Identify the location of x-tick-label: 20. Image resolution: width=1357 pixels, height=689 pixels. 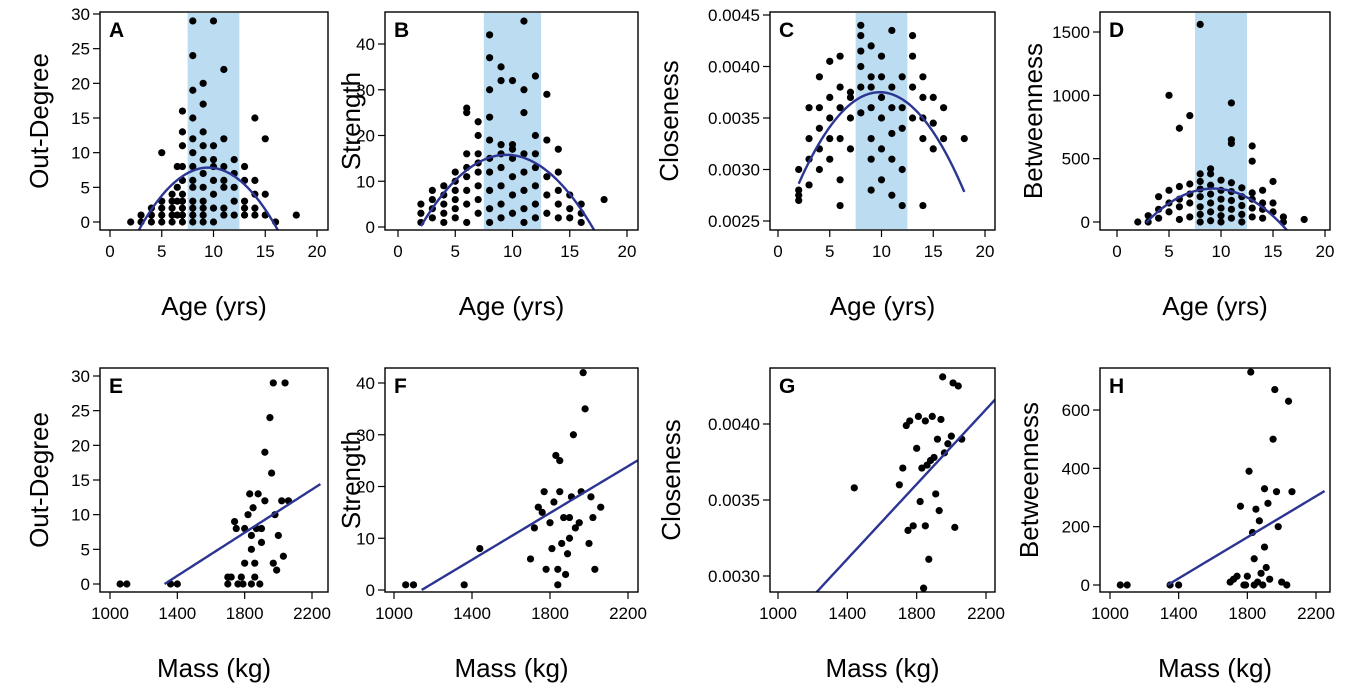
(985, 251).